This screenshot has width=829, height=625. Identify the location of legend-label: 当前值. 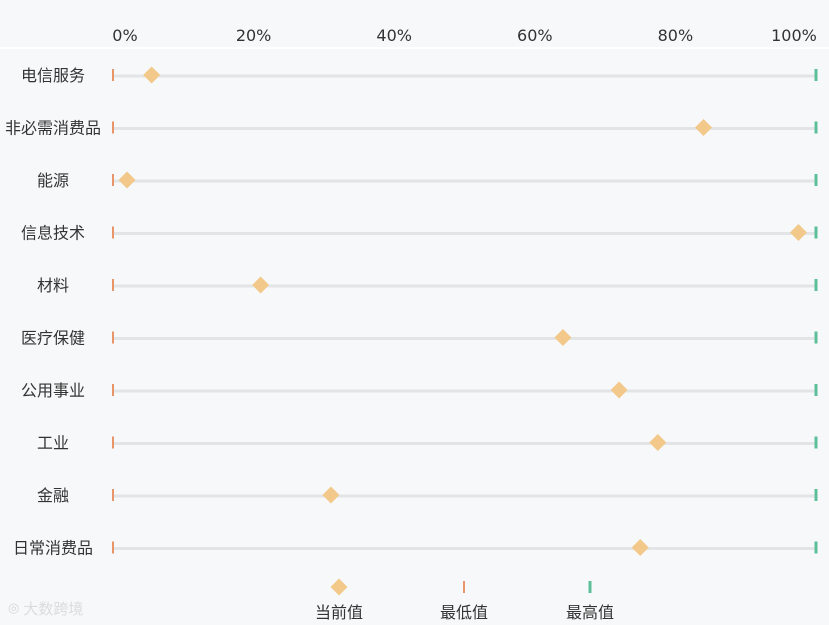
(339, 612).